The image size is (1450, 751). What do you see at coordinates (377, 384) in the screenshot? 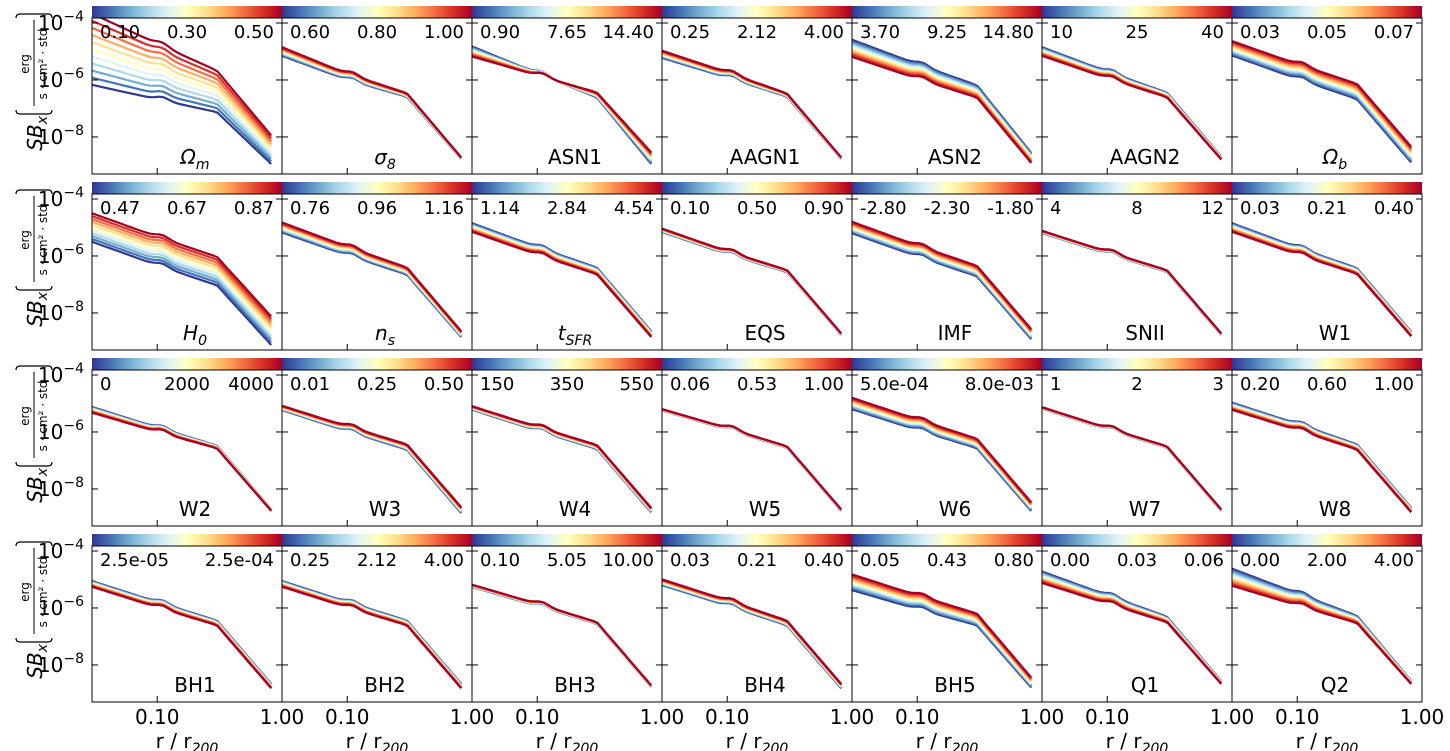
I see `colorbar-tick-label: 0.25` at bounding box center [377, 384].